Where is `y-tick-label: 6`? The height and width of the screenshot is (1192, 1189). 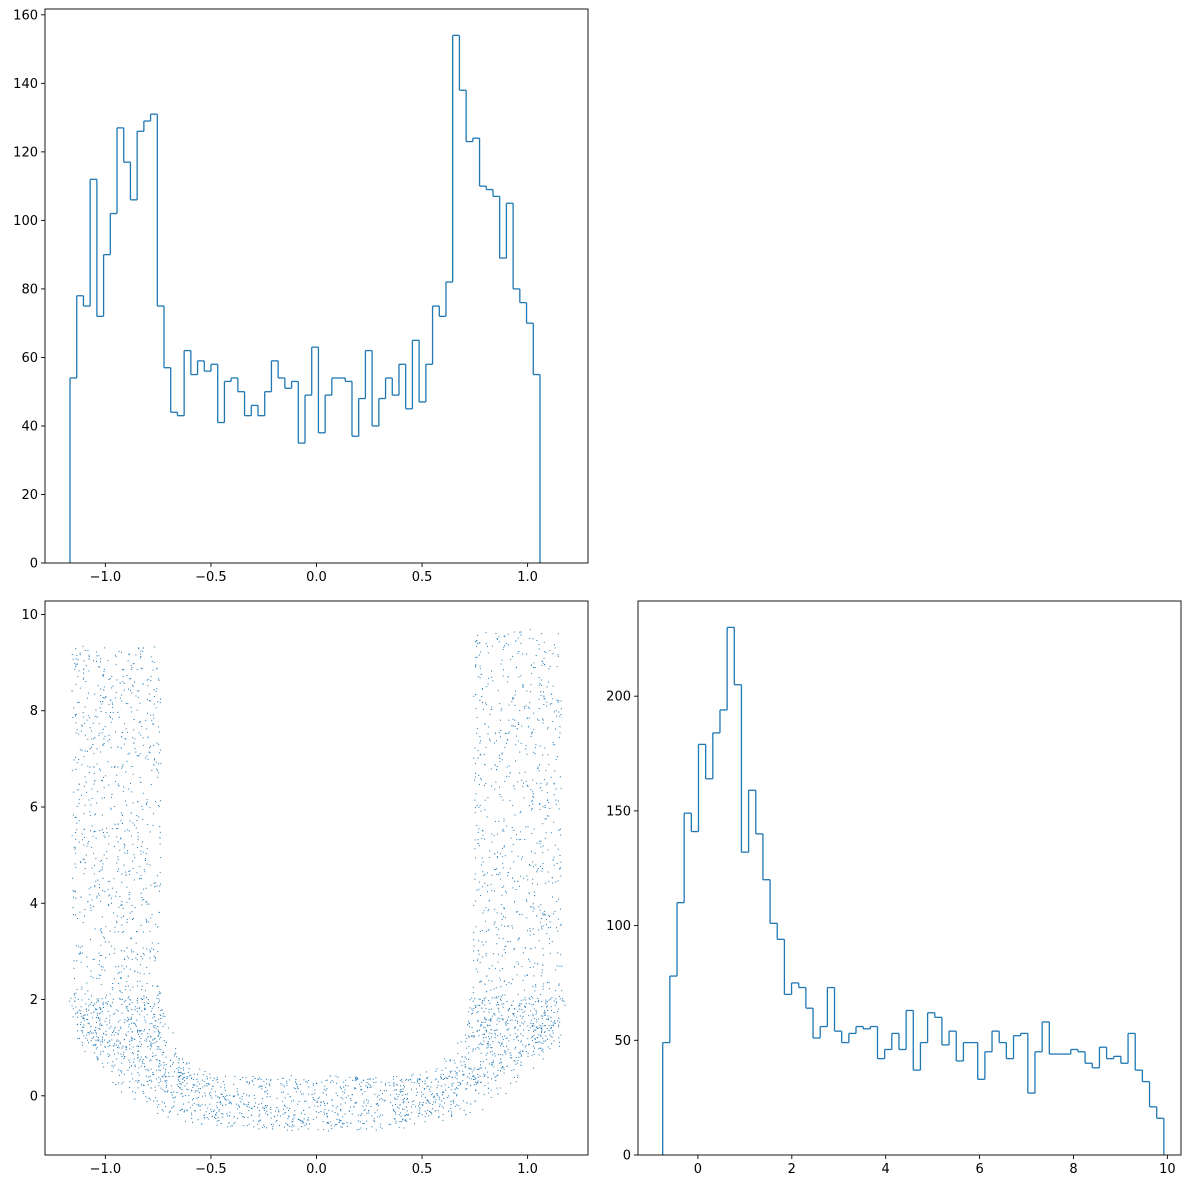 y-tick-label: 6 is located at coordinates (34, 808).